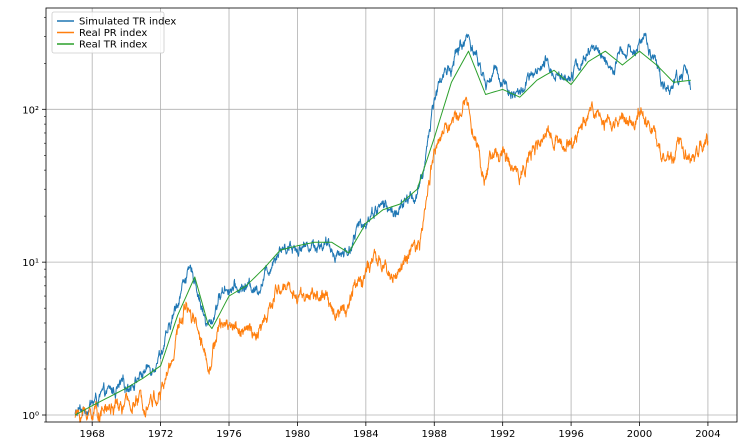 This screenshot has height=440, width=740. I want to click on x-tick-label: 1996, so click(570, 434).